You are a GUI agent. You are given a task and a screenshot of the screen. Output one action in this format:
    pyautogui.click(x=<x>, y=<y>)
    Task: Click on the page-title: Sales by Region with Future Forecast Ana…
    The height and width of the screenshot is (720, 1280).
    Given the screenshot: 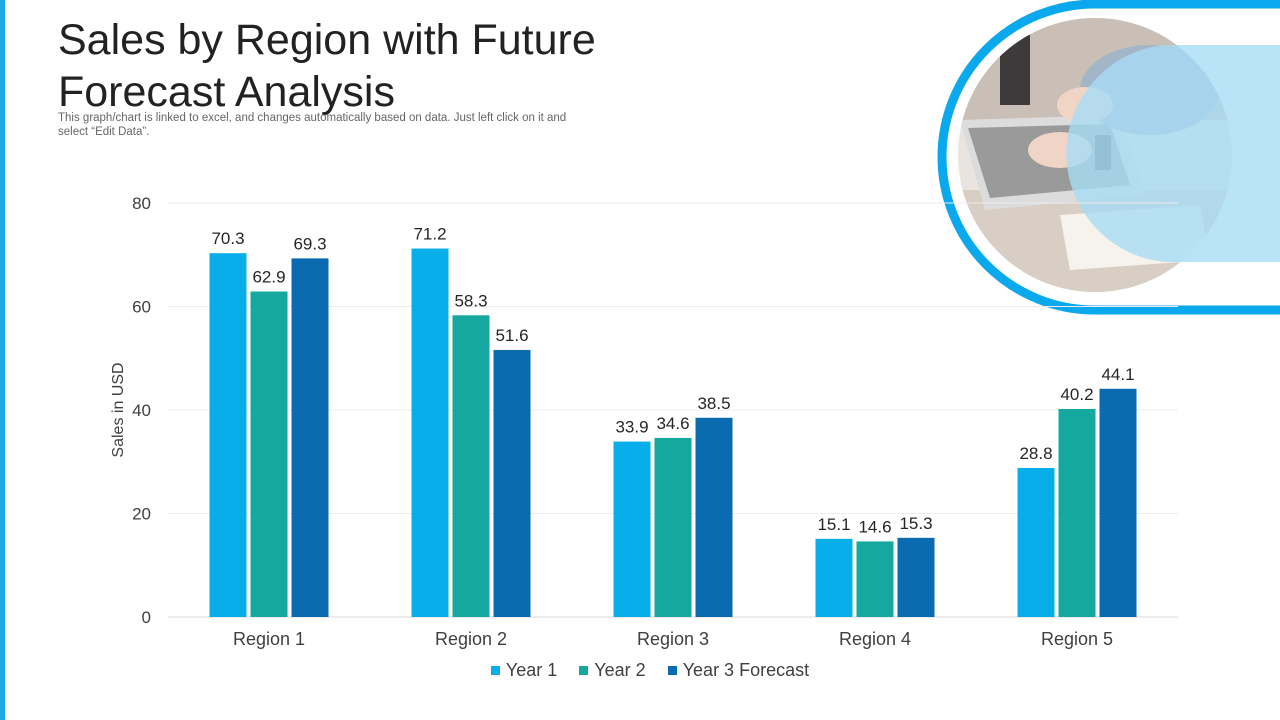 What is the action you would take?
    pyautogui.click(x=327, y=66)
    